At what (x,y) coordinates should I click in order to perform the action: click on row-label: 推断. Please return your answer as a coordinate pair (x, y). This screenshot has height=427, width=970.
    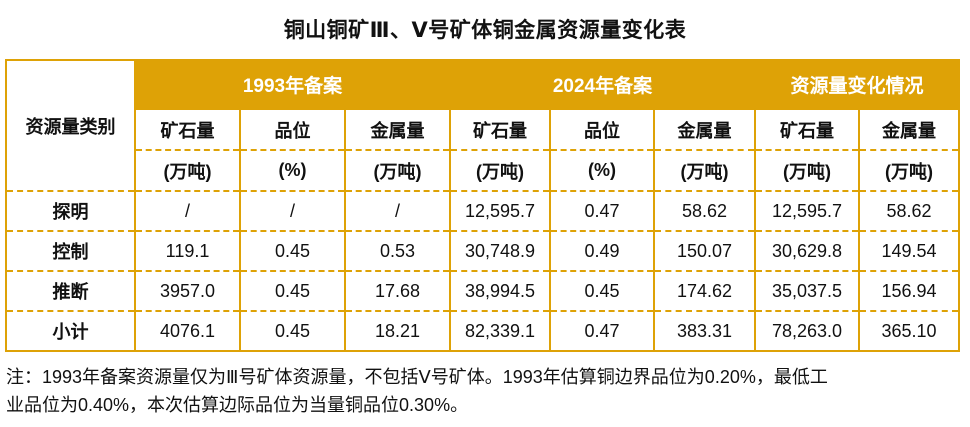
    Looking at the image, I should click on (70, 291).